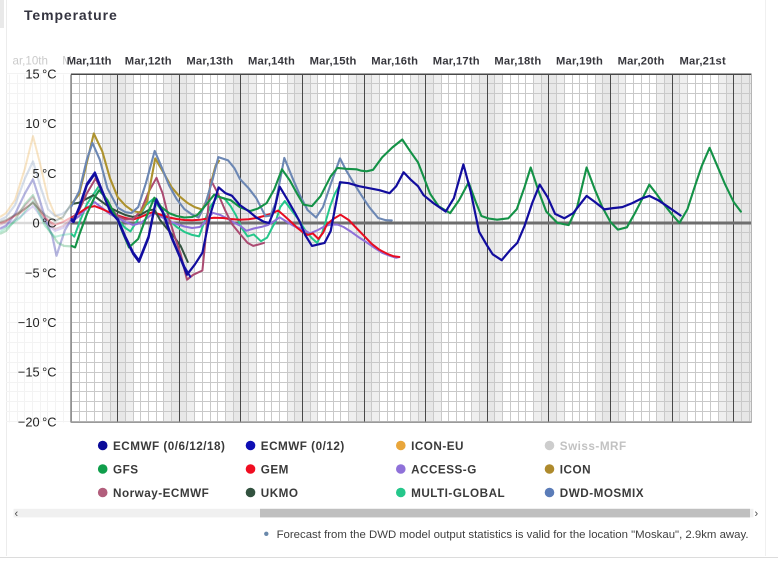 The width and height of the screenshot is (778, 567). I want to click on svg-text: Mar,13th, so click(209, 61).